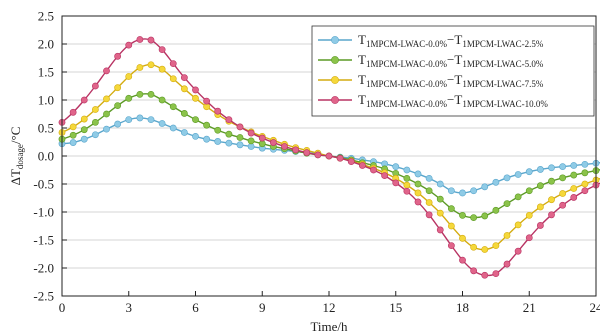  Describe the element at coordinates (329, 307) in the screenshot. I see `x-tick-label: 12` at that location.